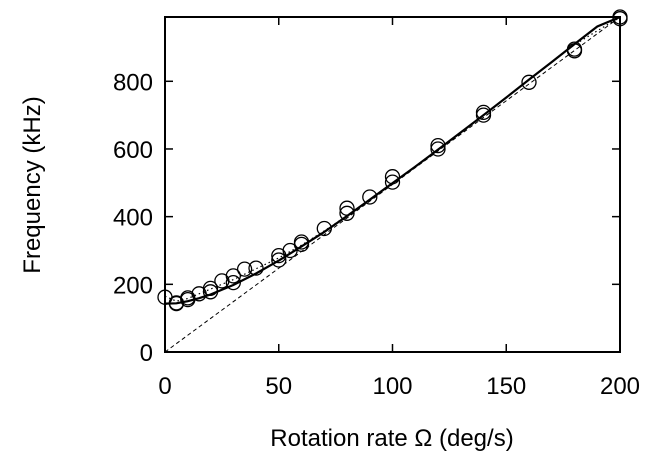 The width and height of the screenshot is (667, 454). What do you see at coordinates (392, 386) in the screenshot?
I see `x-tick-label: 100` at bounding box center [392, 386].